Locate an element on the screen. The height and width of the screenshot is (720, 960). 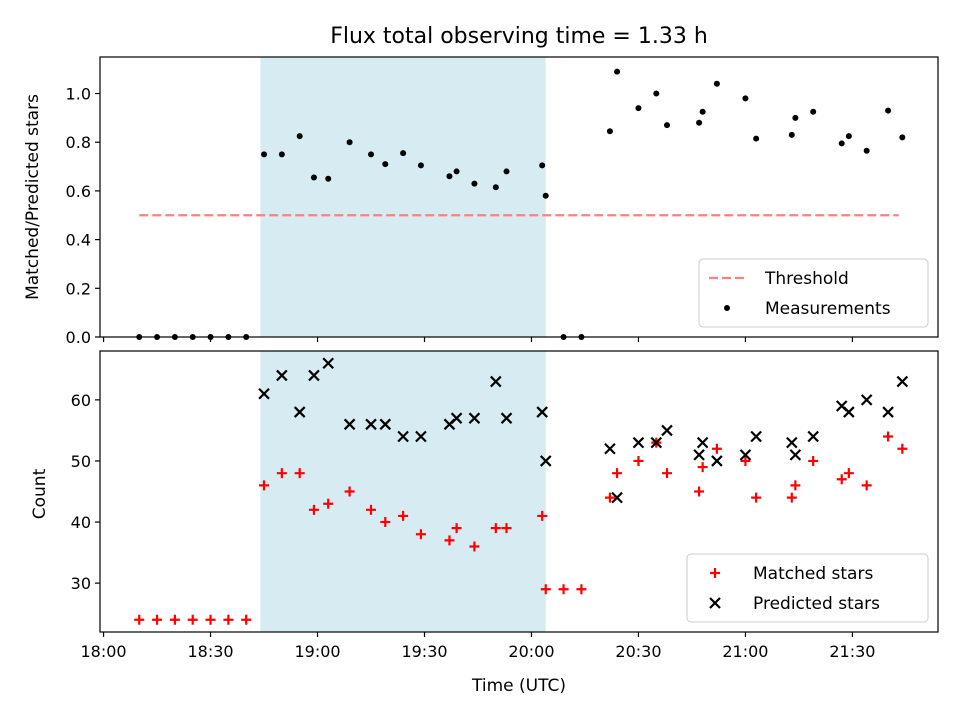
legend-label: Predicted stars is located at coordinates (816, 604).